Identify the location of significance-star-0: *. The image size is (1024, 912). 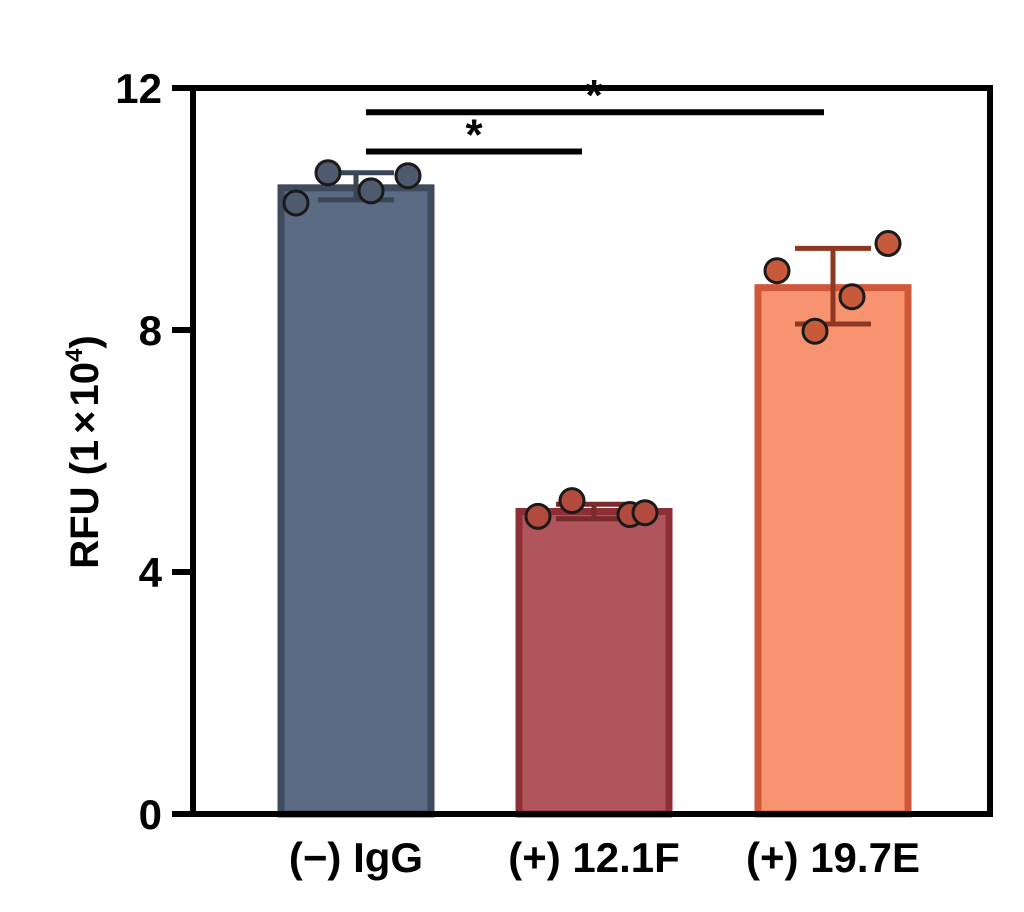
(474, 135).